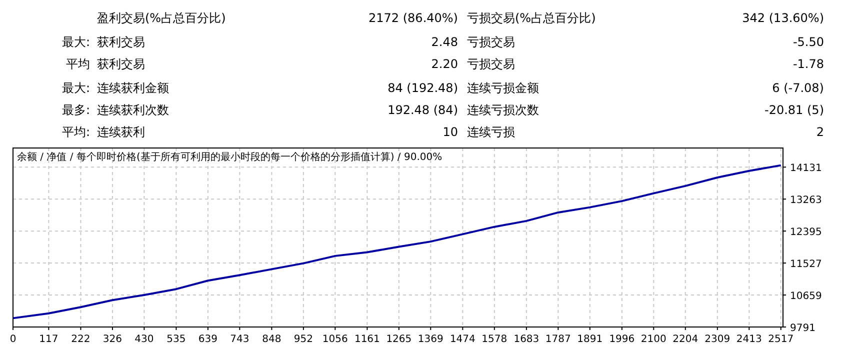 This screenshot has height=345, width=850. What do you see at coordinates (491, 132) in the screenshot?
I see `annotation: 连续亏损` at bounding box center [491, 132].